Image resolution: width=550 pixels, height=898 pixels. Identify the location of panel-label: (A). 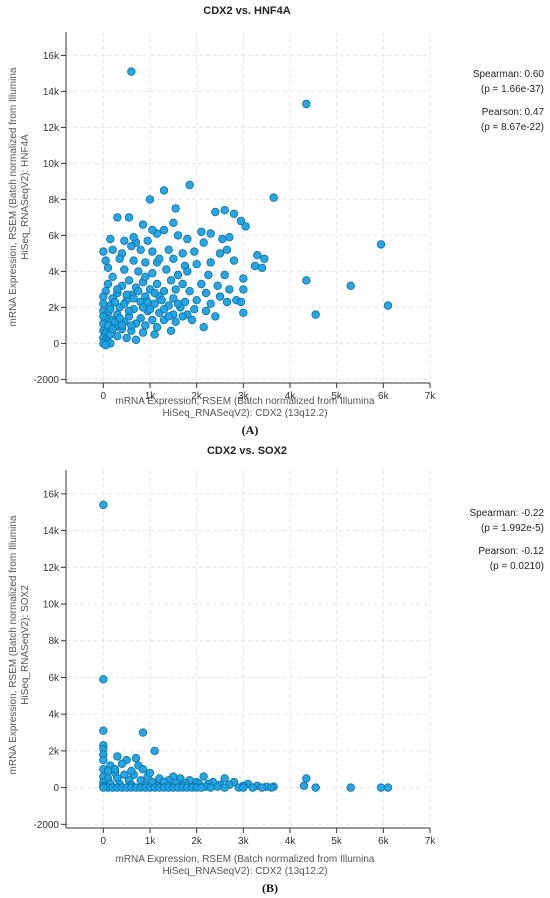
(250, 430).